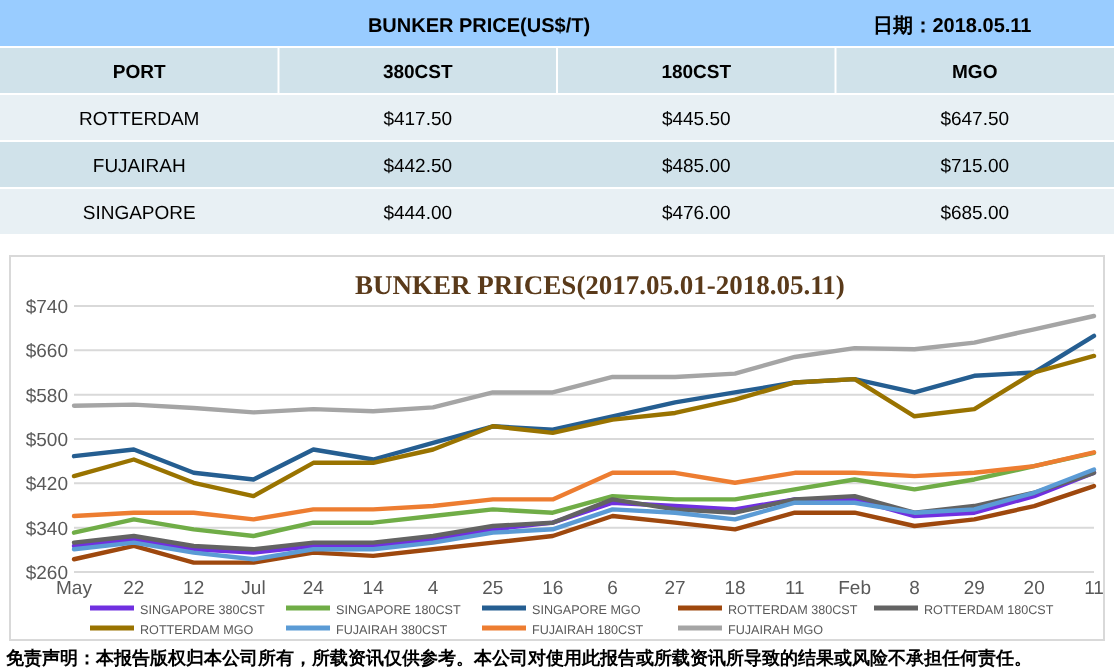 The width and height of the screenshot is (1114, 672). What do you see at coordinates (433, 589) in the screenshot?
I see `x-tick-label: 4` at bounding box center [433, 589].